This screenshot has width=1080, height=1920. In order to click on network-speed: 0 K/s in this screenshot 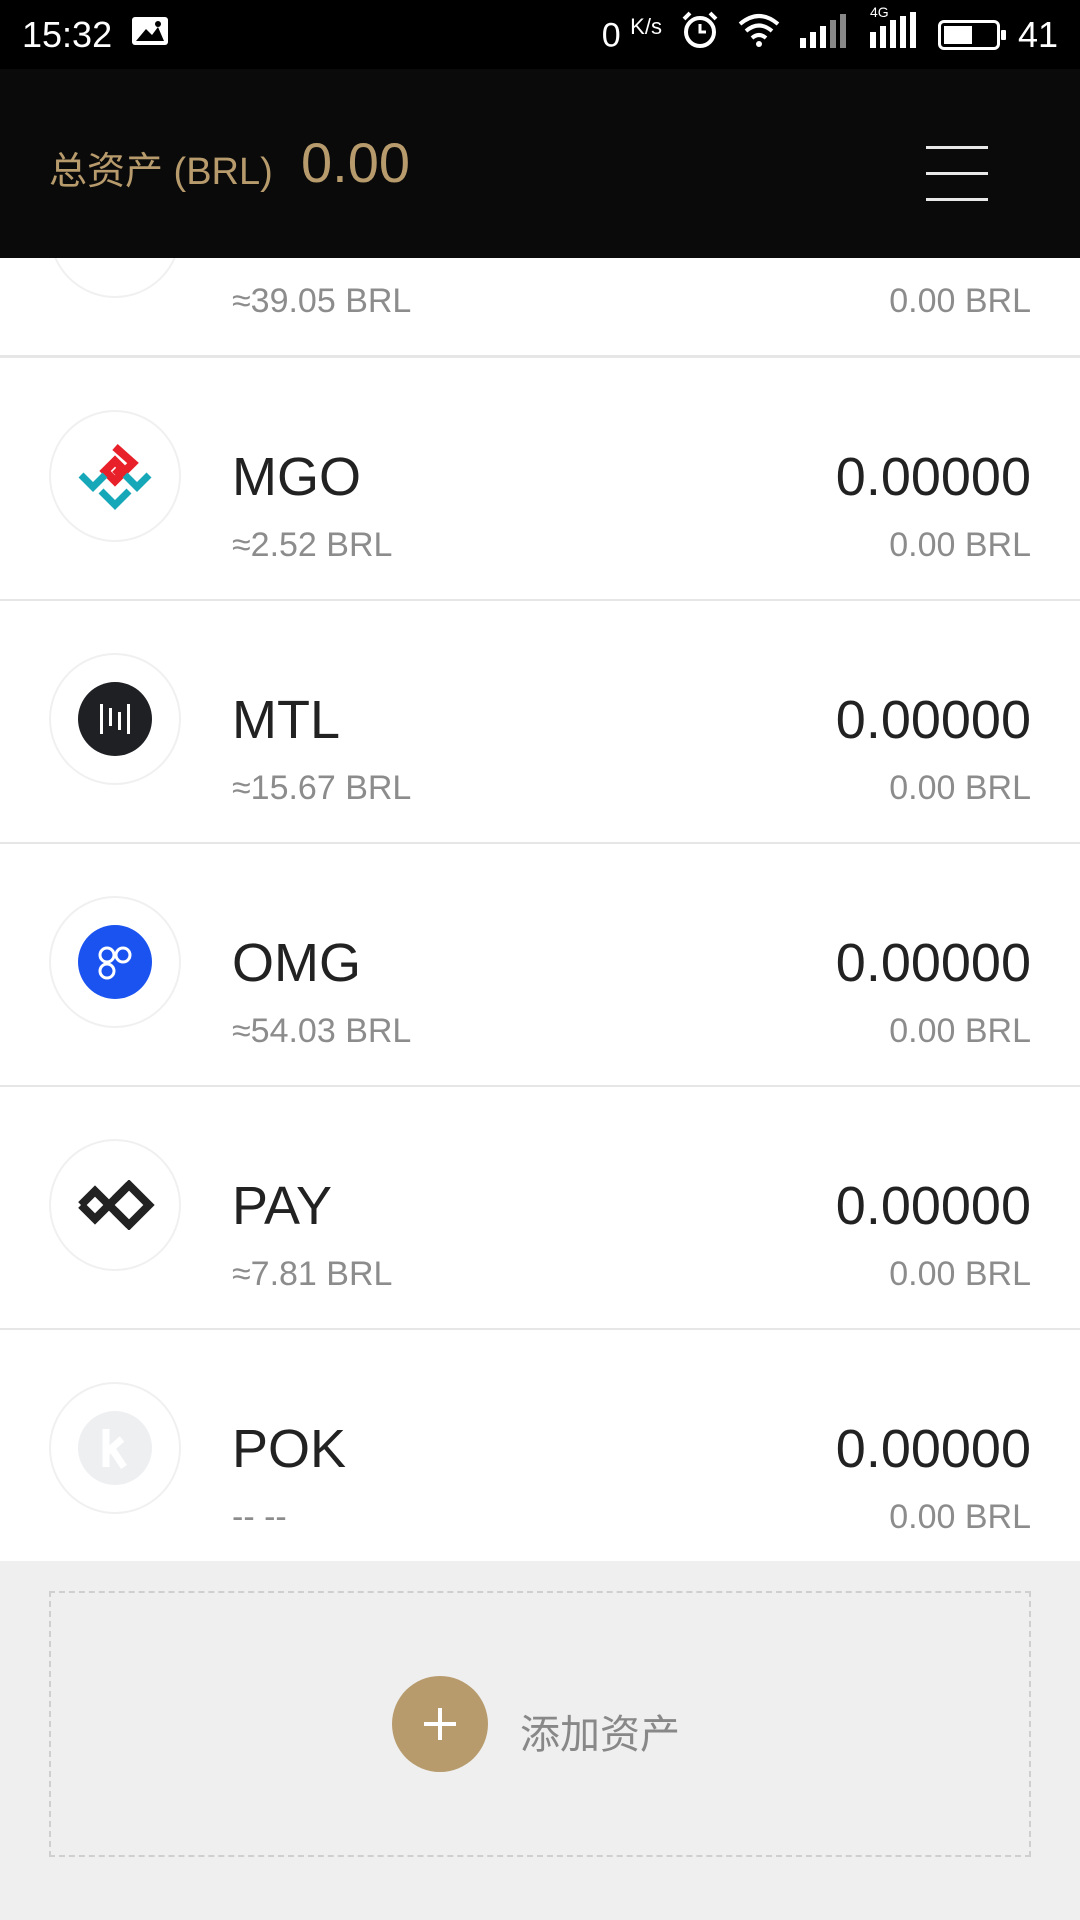, I will do `click(631, 34)`.